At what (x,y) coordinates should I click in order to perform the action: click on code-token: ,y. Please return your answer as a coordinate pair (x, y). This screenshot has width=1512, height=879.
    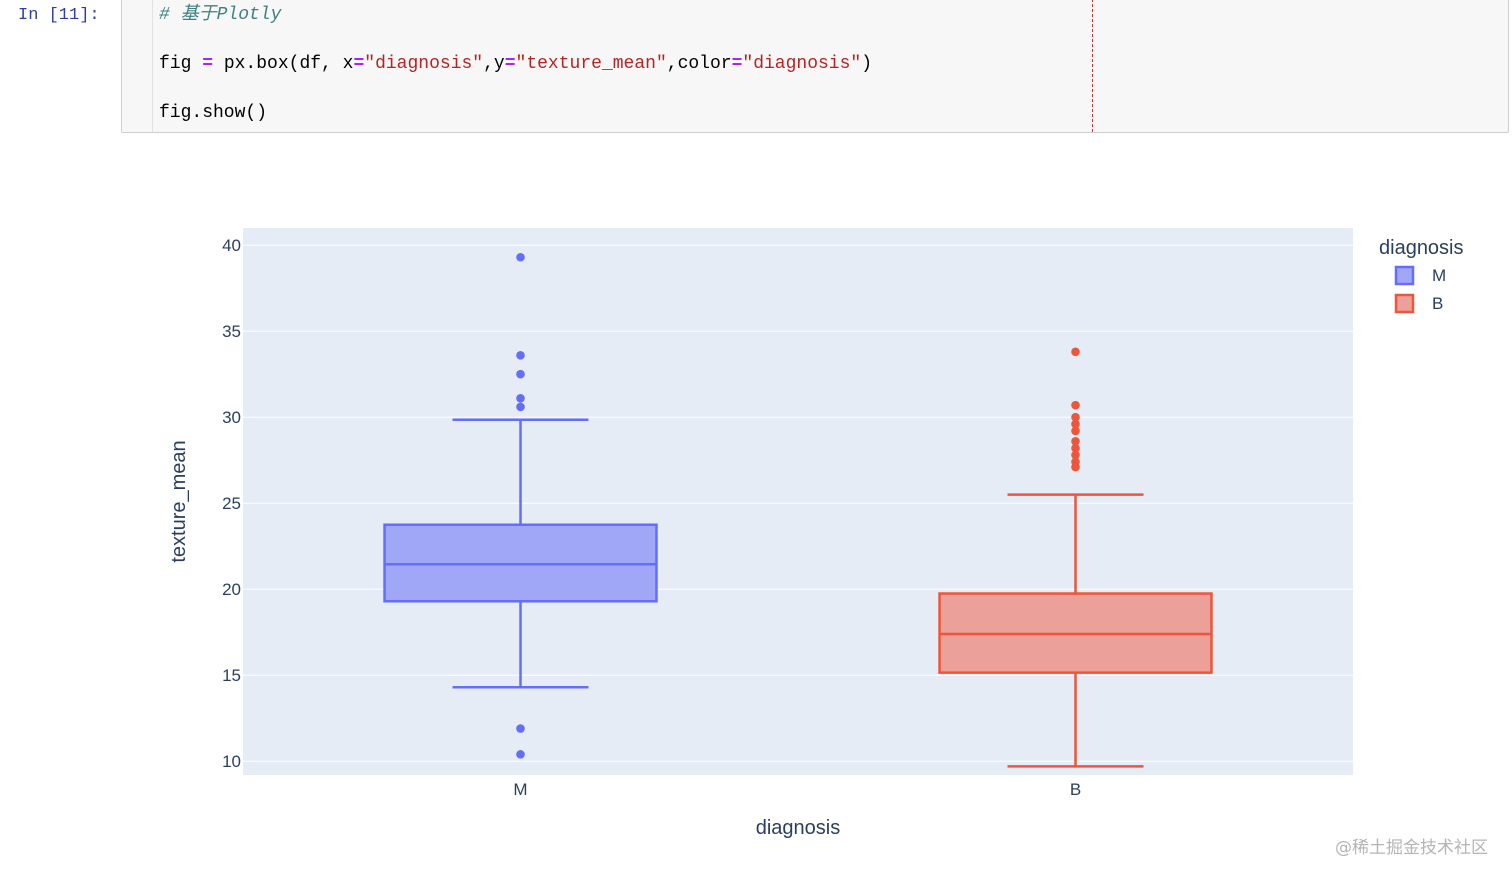
    Looking at the image, I should click on (494, 64).